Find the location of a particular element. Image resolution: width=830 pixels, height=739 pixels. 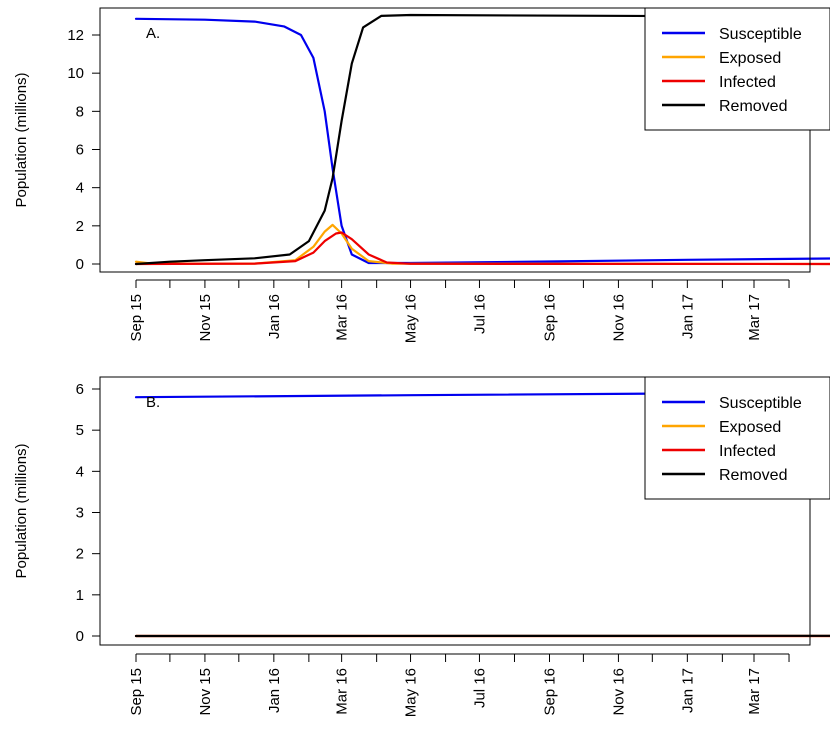

series-line-infected is located at coordinates (482, 248).